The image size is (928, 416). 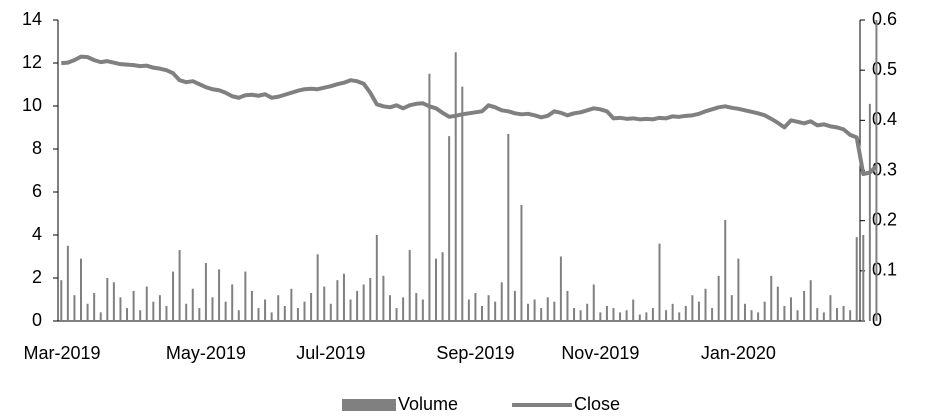 What do you see at coordinates (37, 277) in the screenshot?
I see `y-tick-label: 2` at bounding box center [37, 277].